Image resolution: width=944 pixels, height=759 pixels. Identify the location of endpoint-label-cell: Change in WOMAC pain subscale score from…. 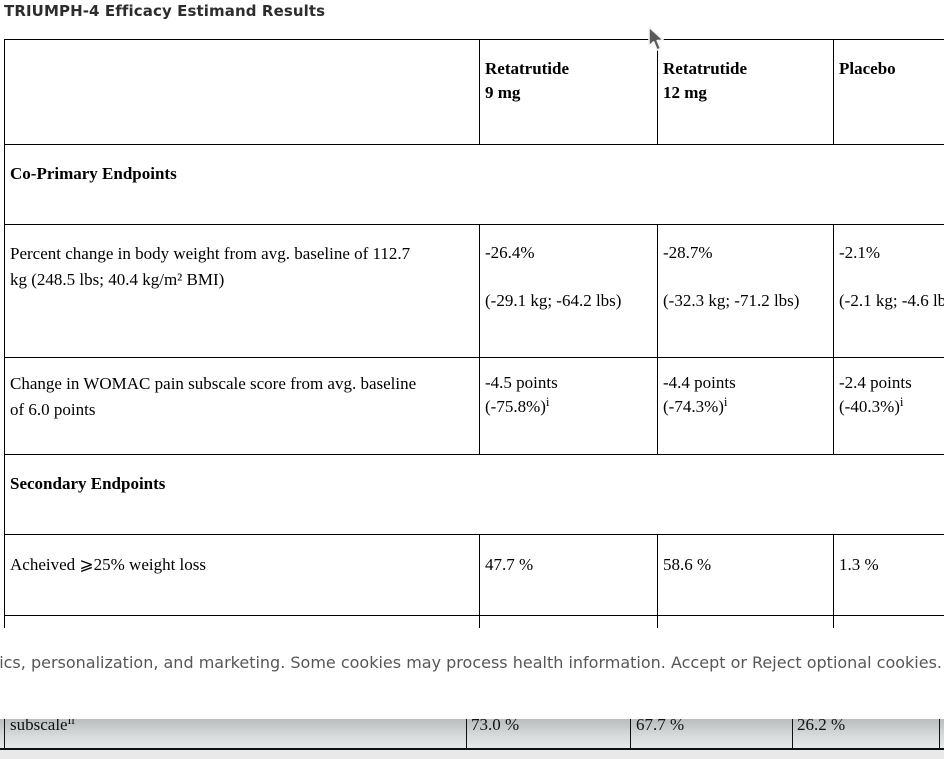
(242, 406).